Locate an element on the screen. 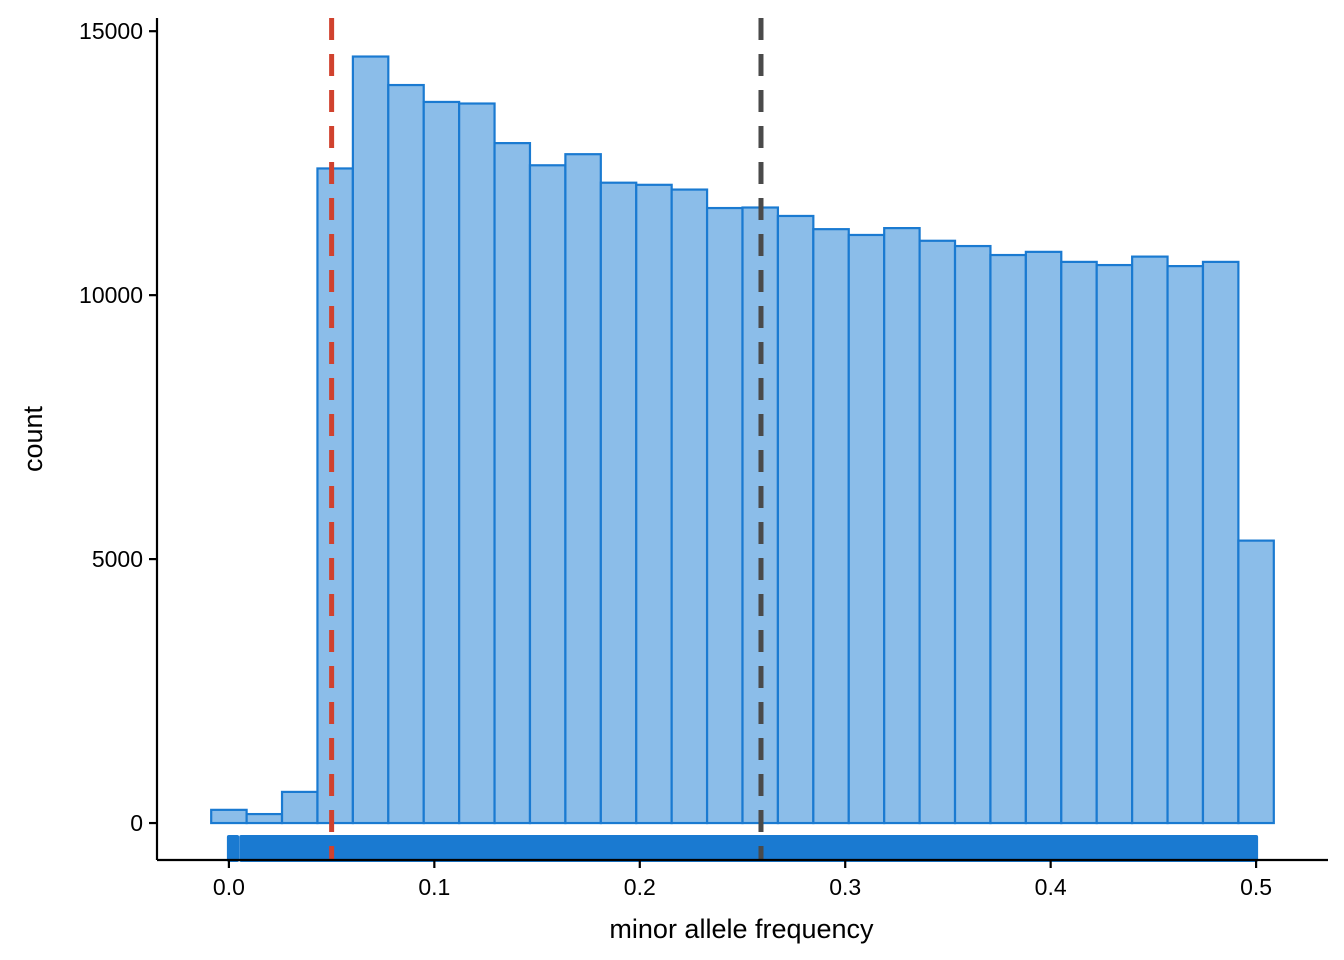 The width and height of the screenshot is (1344, 960). rug-marks is located at coordinates (742, 848).